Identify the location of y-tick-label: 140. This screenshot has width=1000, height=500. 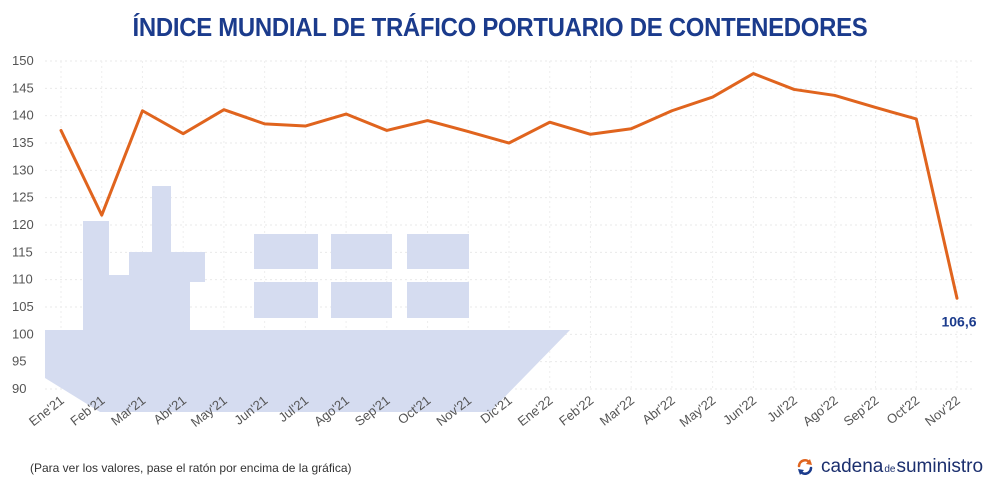
(23, 115).